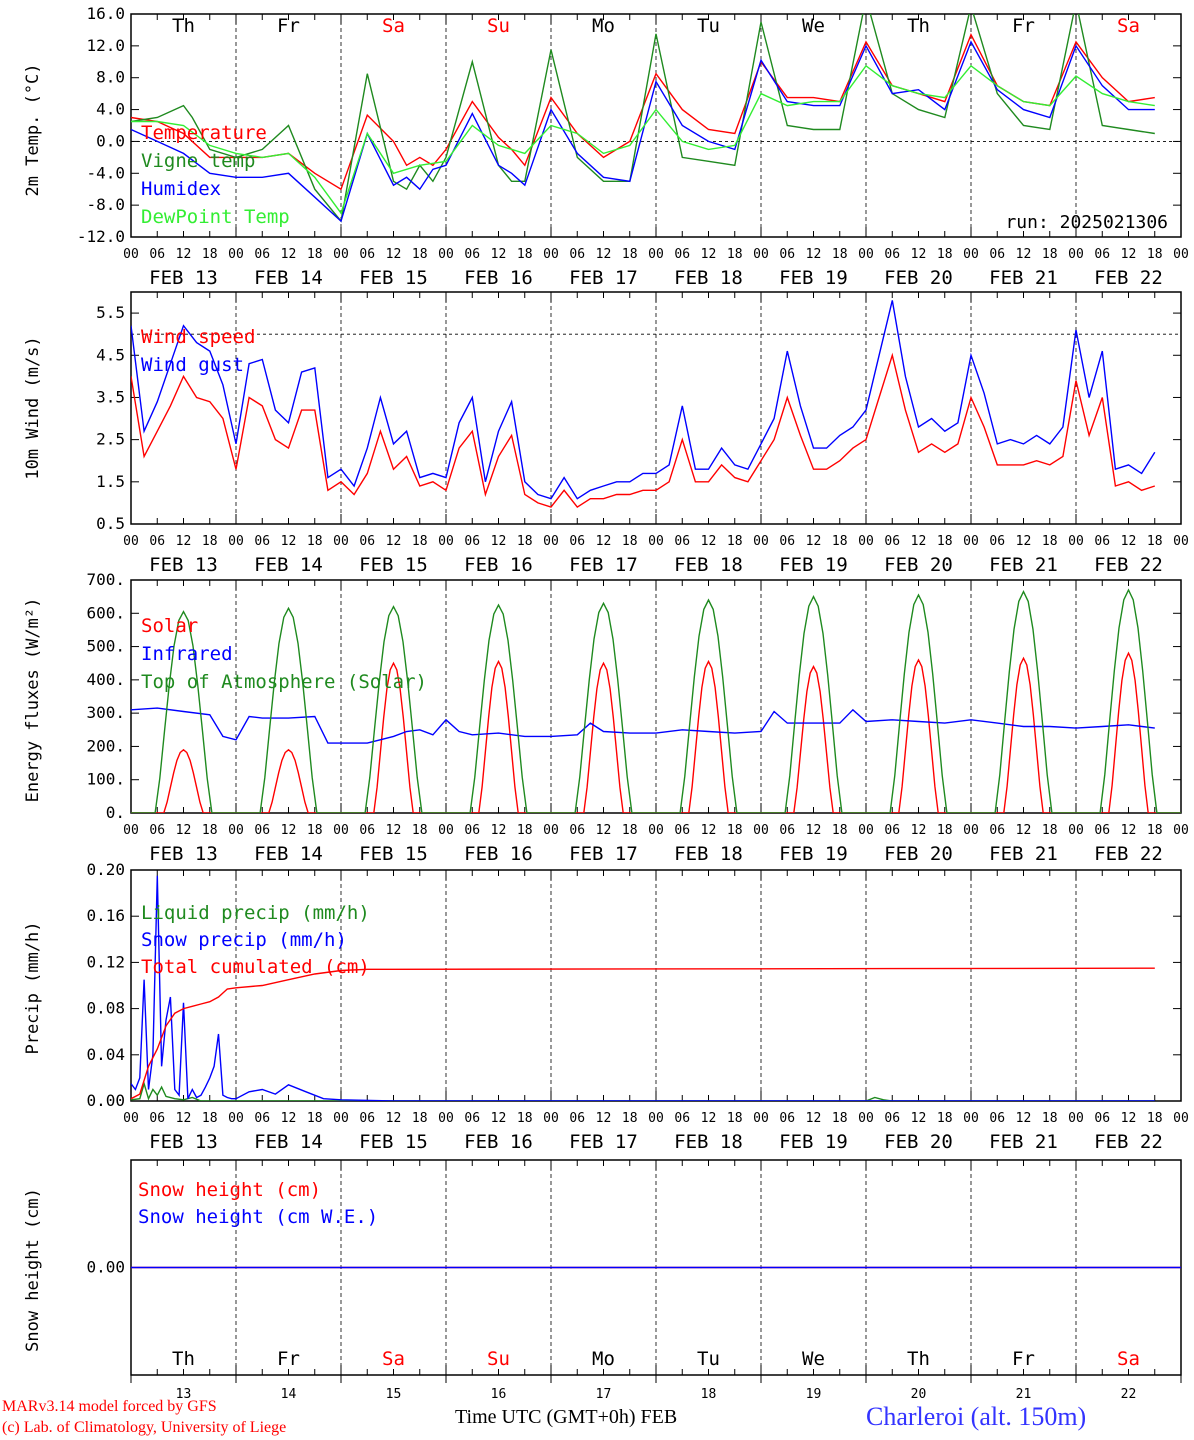 The height and width of the screenshot is (1440, 1194). What do you see at coordinates (918, 1142) in the screenshot?
I see `date-label: FEB 20` at bounding box center [918, 1142].